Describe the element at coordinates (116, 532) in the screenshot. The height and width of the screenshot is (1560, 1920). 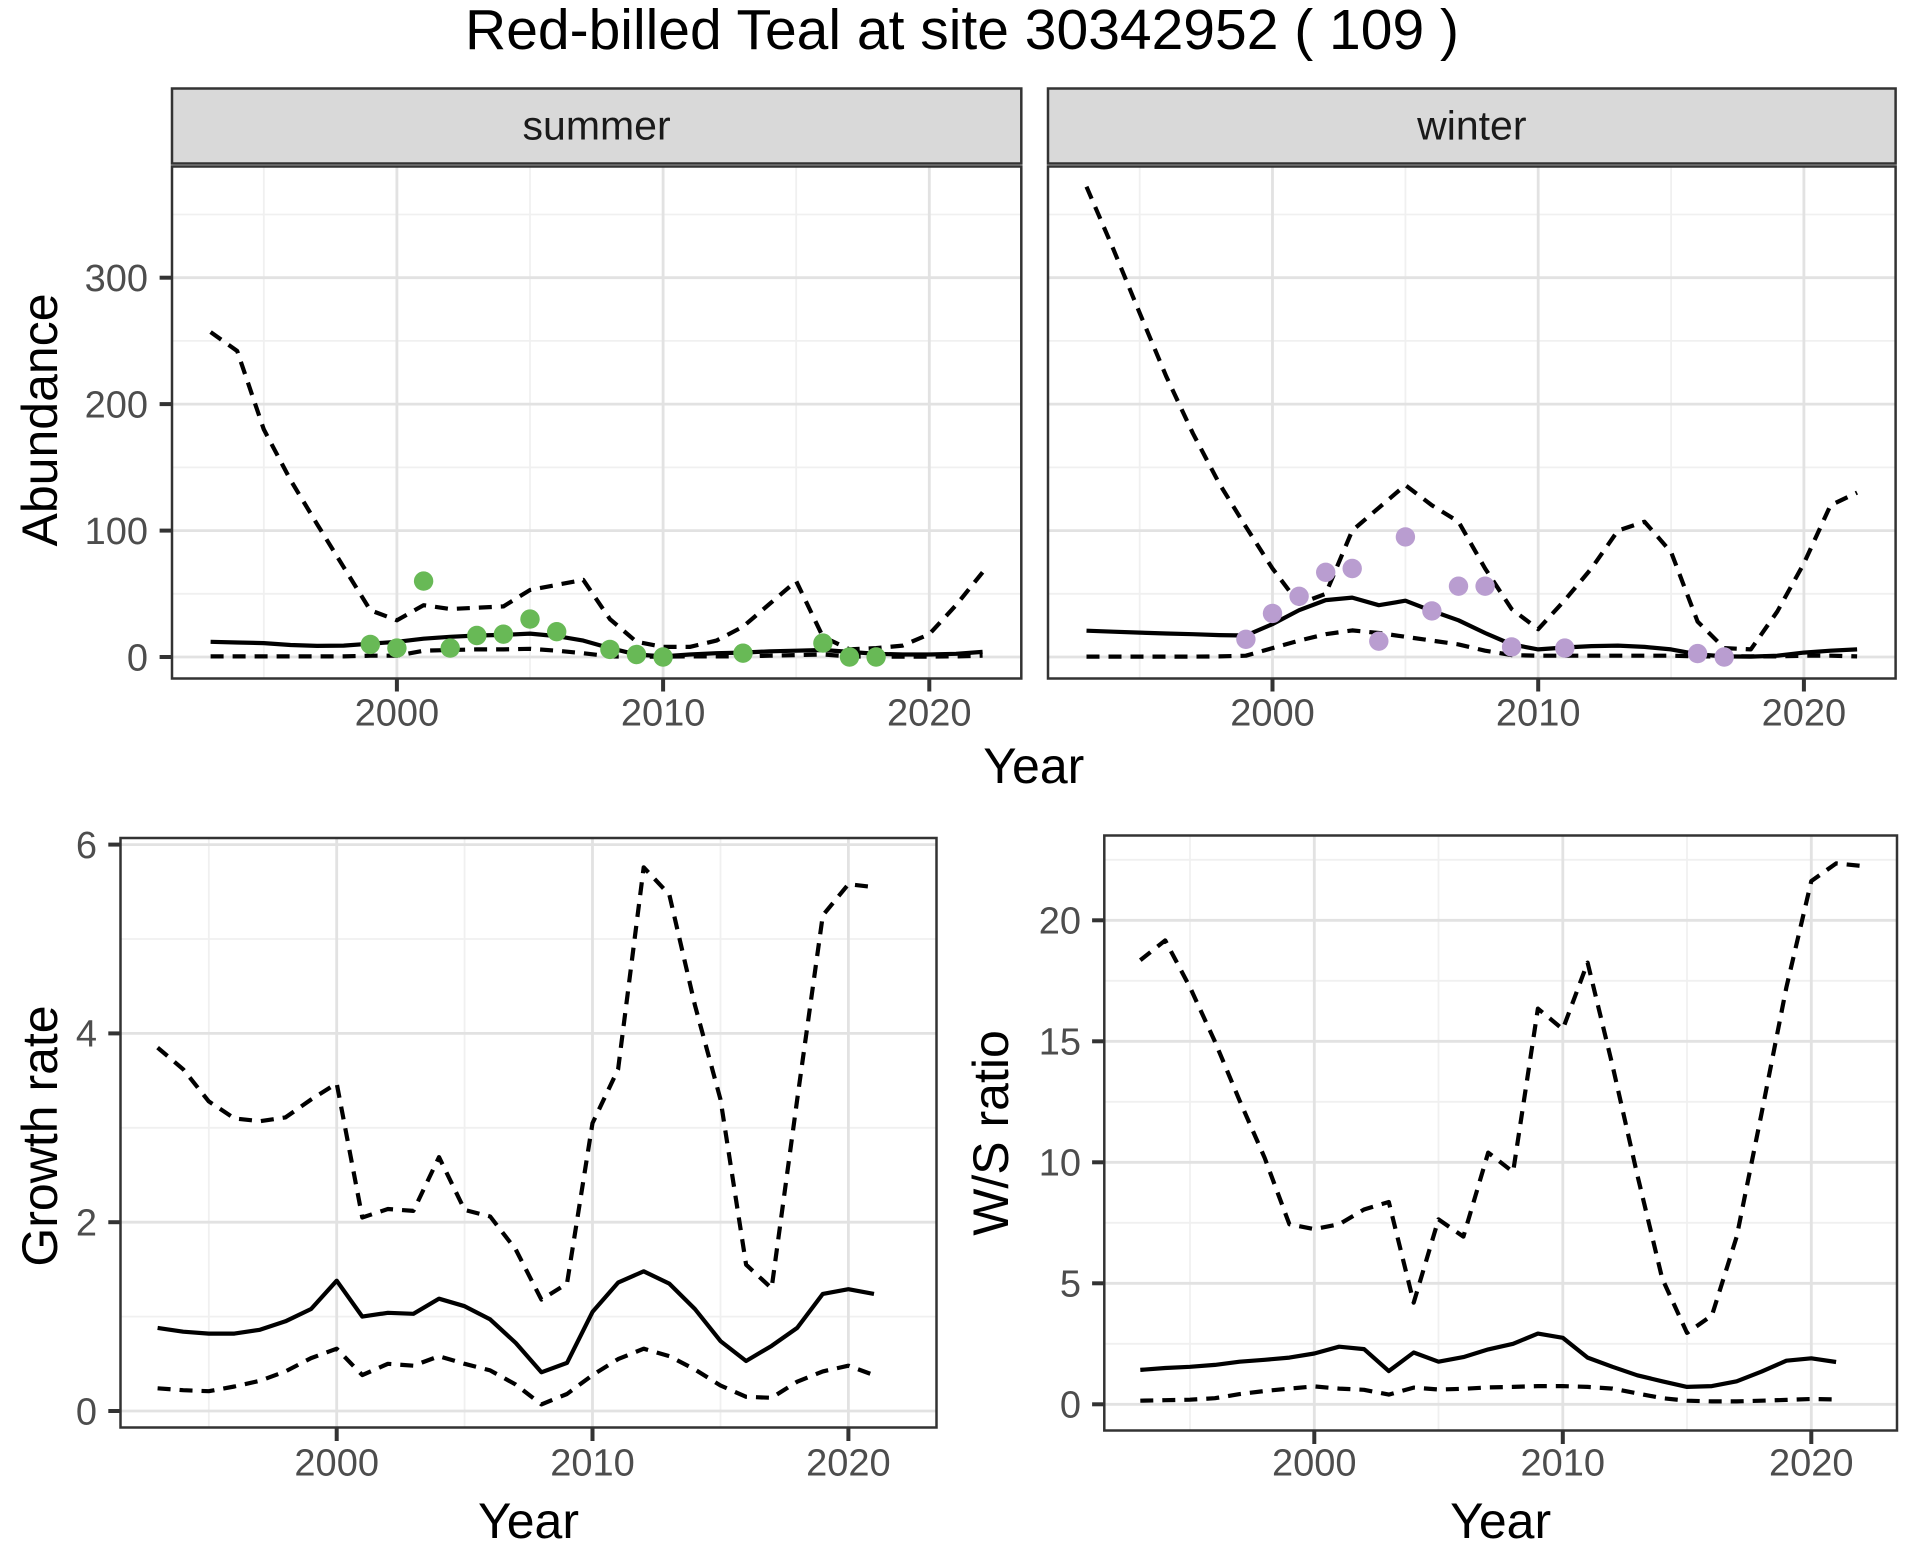
I see `svg-text: 100` at that location.